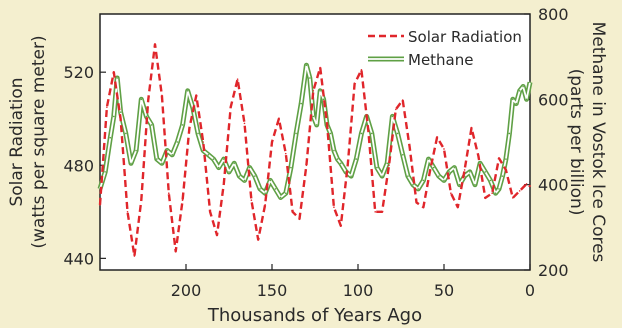 The image size is (622, 328). What do you see at coordinates (553, 270) in the screenshot?
I see `y-right-tick-label: 200` at bounding box center [553, 270].